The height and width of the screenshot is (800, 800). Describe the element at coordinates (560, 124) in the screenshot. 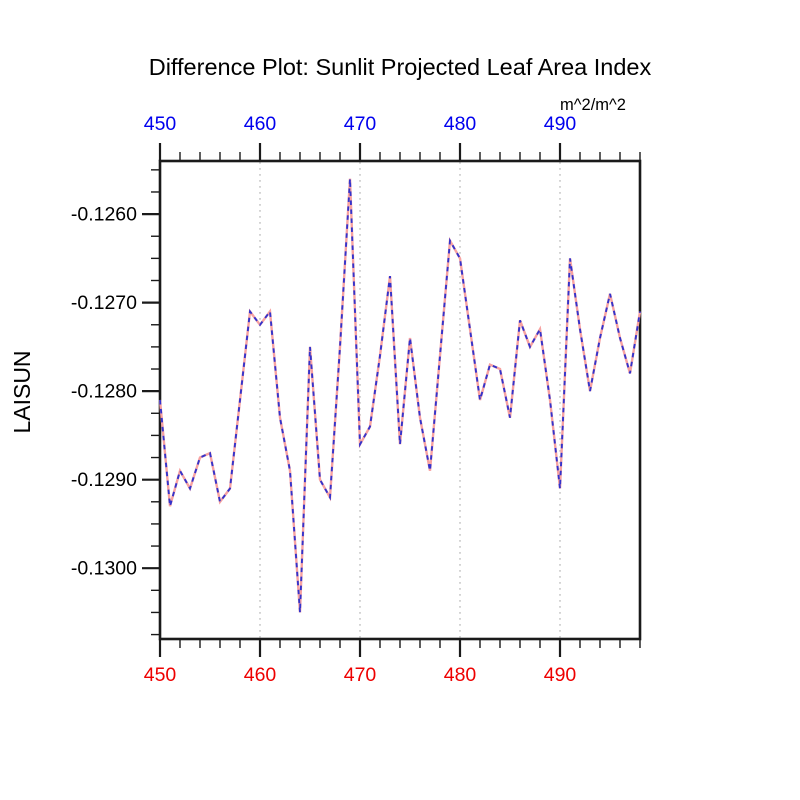

I see `x-tick-label-top-490: 490` at that location.